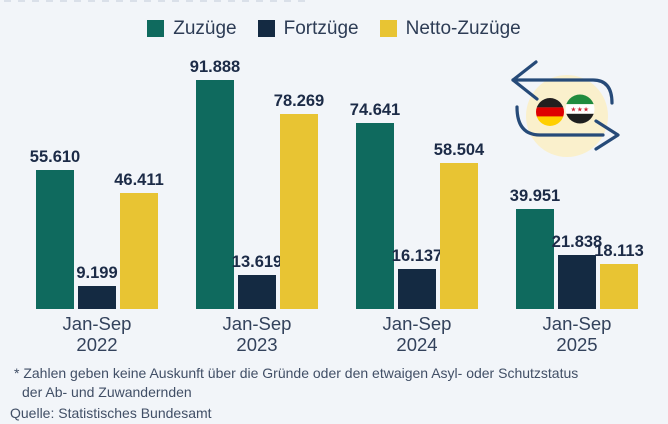 The height and width of the screenshot is (424, 668). Describe the element at coordinates (375, 110) in the screenshot. I see `bar-value-zuzuege-2024: 74.641` at that location.